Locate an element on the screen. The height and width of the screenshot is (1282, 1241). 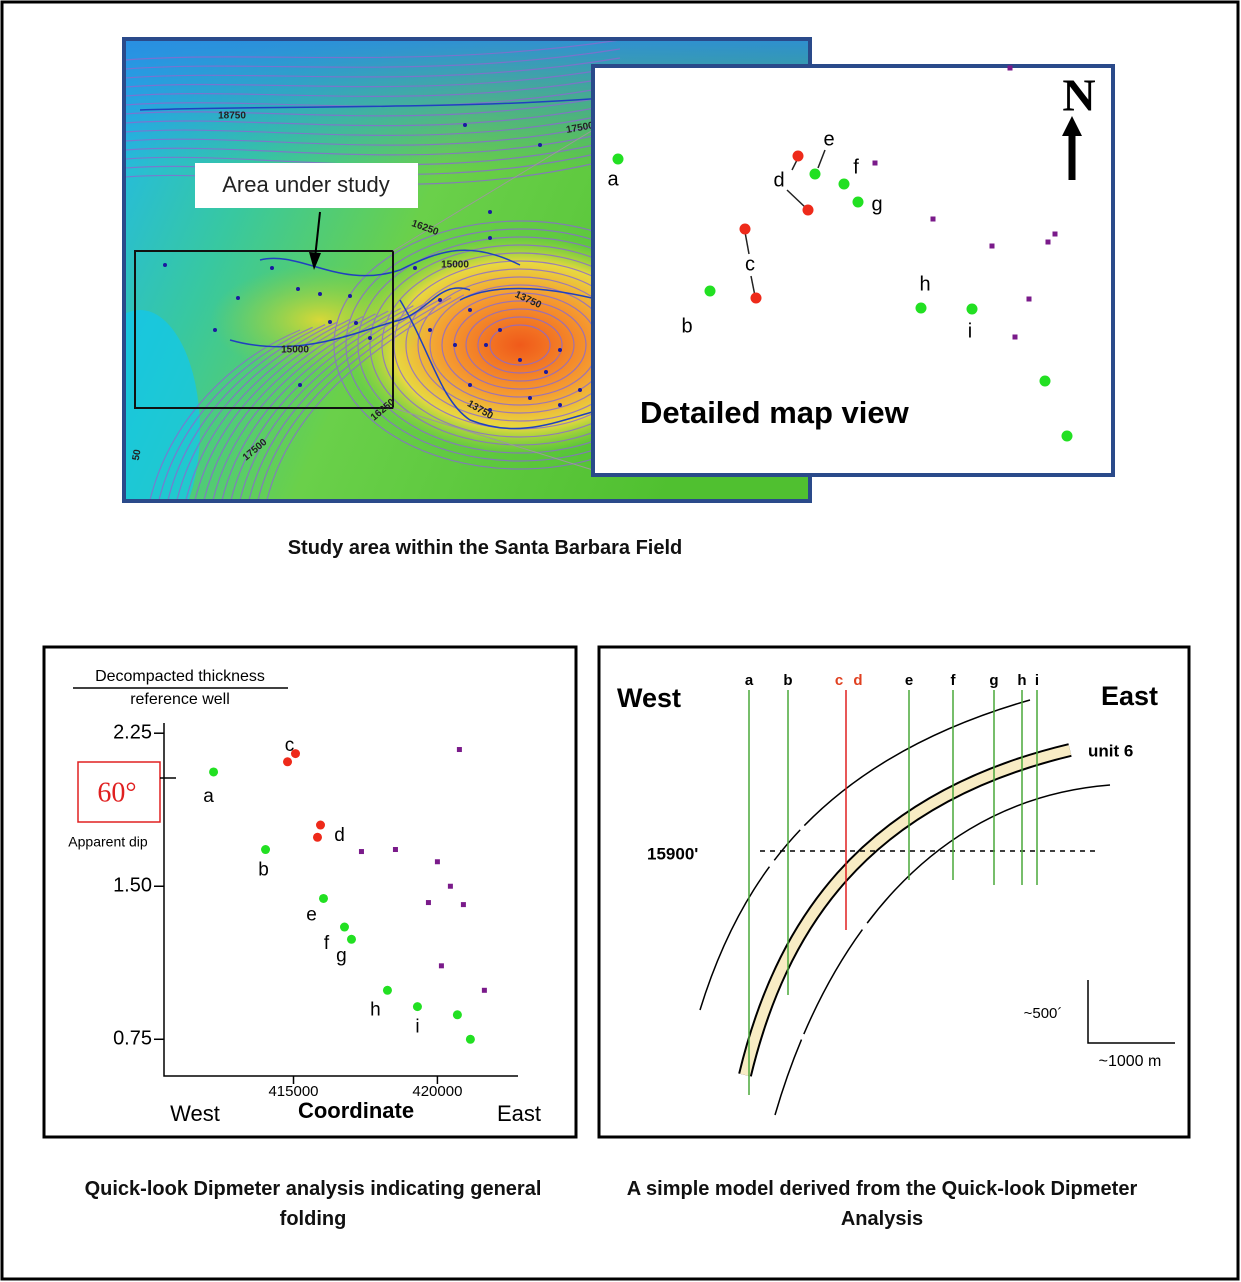
x-label: Coordinate is located at coordinates (356, 1110).